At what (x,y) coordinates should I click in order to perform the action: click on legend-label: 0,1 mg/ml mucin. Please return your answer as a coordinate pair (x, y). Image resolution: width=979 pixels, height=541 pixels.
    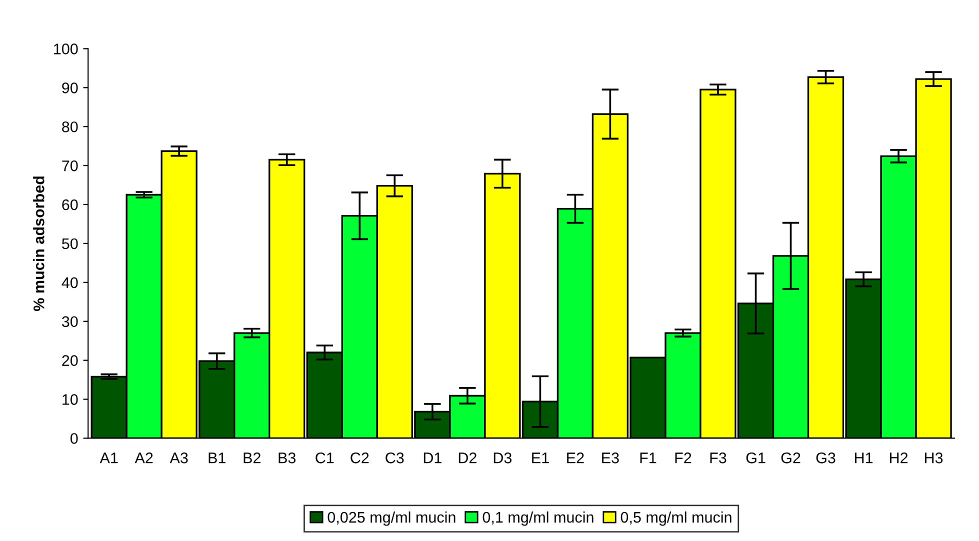
    Looking at the image, I should click on (538, 518).